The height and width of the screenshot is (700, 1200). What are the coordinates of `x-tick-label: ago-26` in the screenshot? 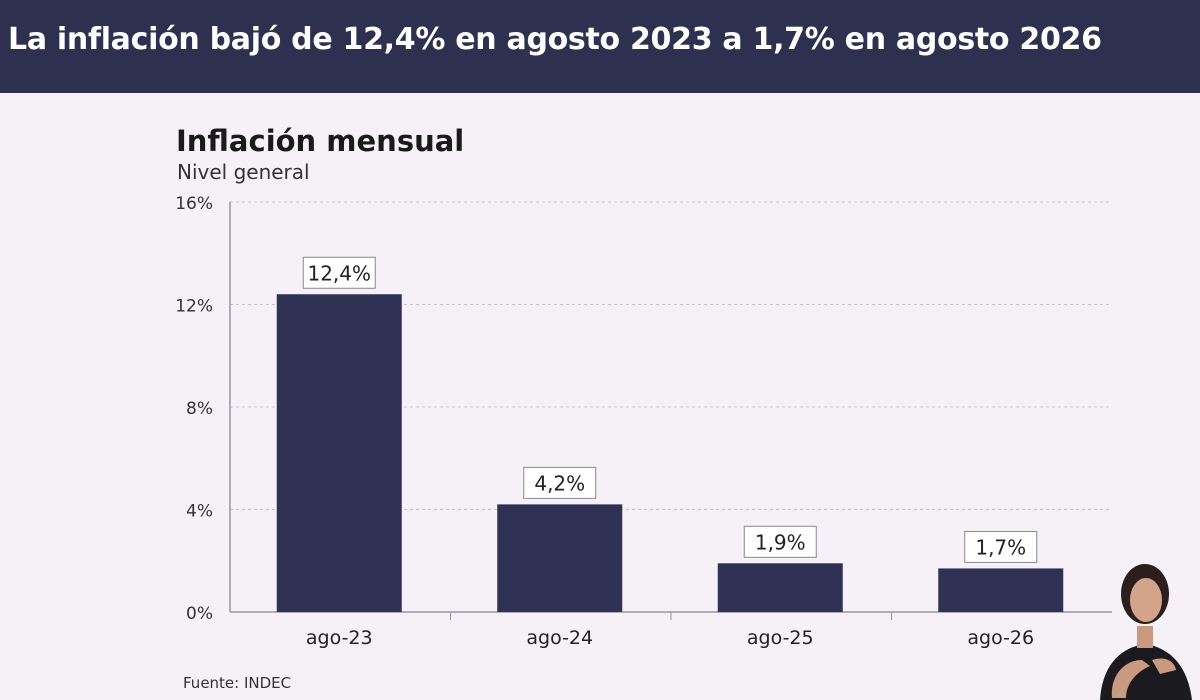 It's located at (1000, 638).